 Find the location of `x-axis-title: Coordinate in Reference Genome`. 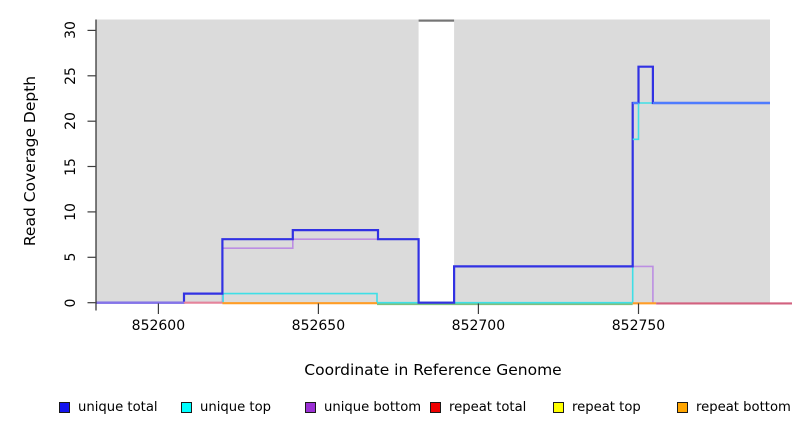

x-axis-title: Coordinate in Reference Genome is located at coordinates (433, 370).